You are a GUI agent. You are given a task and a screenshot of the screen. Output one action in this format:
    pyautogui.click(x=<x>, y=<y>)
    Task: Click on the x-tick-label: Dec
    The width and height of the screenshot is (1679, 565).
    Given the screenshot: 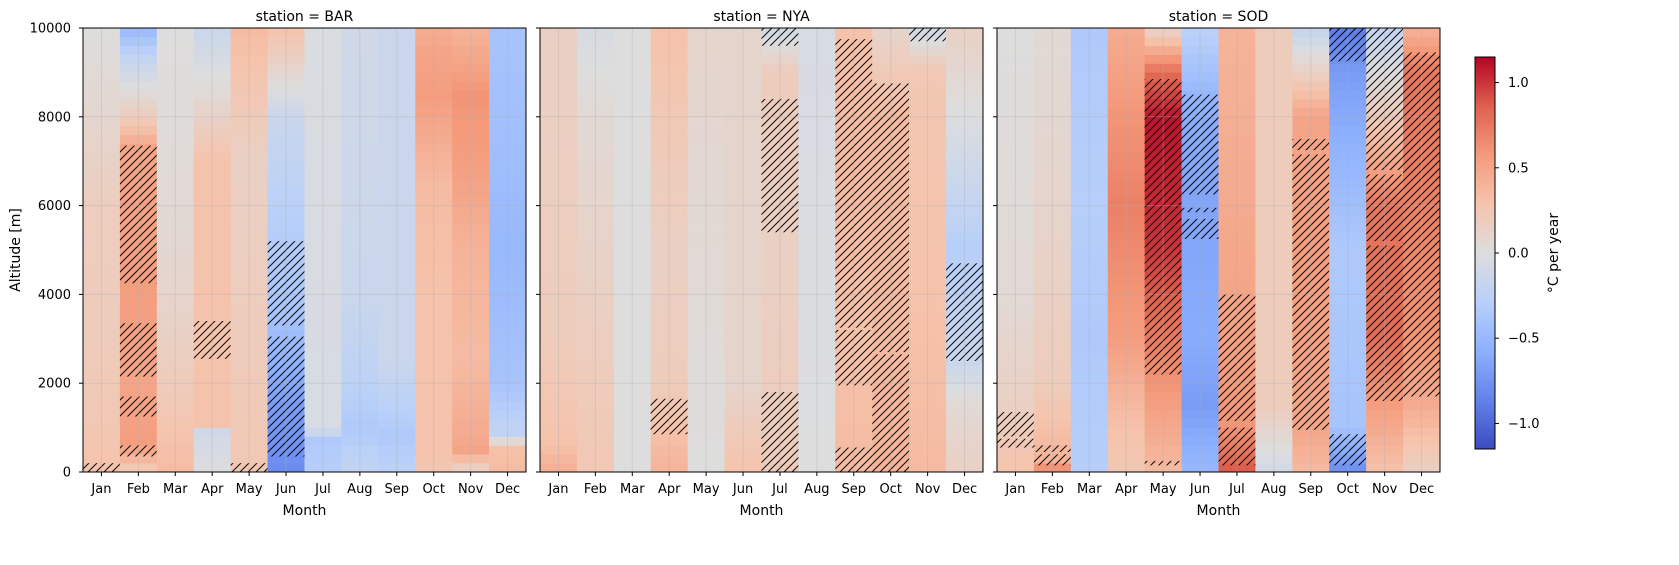 What is the action you would take?
    pyautogui.click(x=1421, y=489)
    